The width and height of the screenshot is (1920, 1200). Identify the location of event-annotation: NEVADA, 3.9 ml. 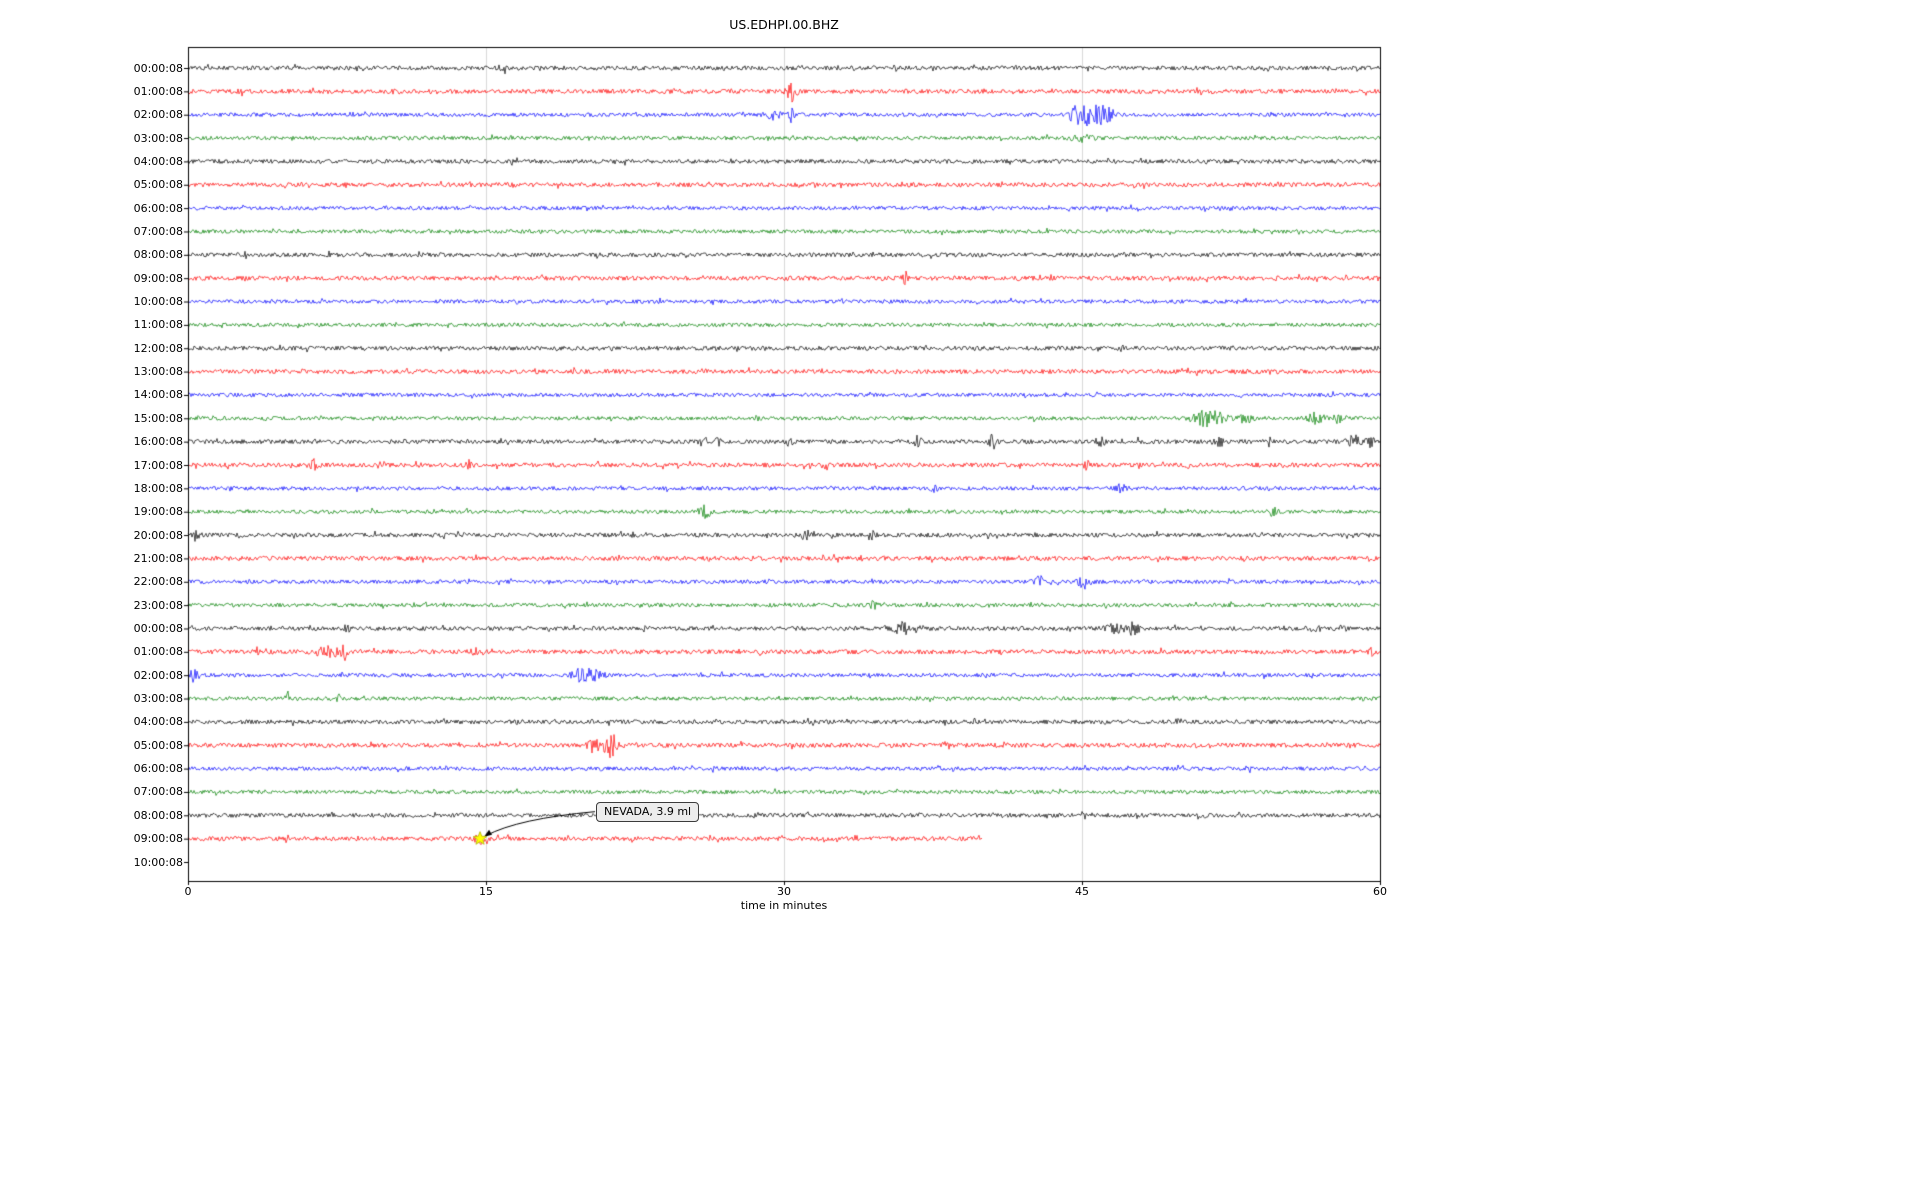
(648, 811).